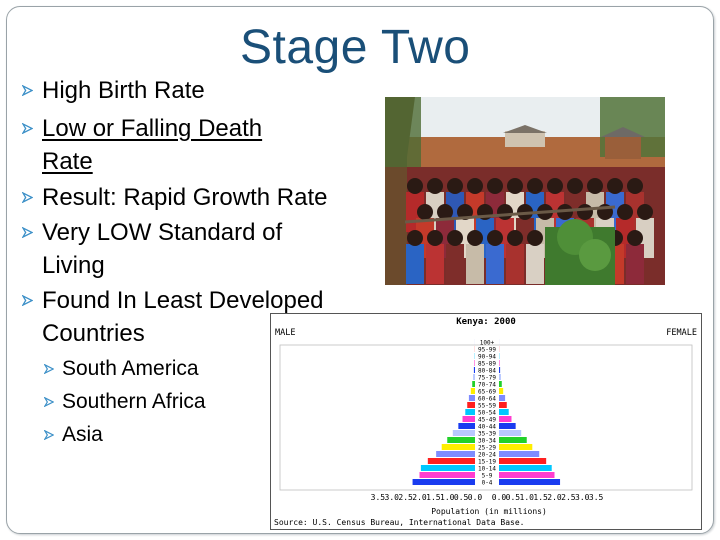  I want to click on age-group-label: 5-9, so click(487, 476).